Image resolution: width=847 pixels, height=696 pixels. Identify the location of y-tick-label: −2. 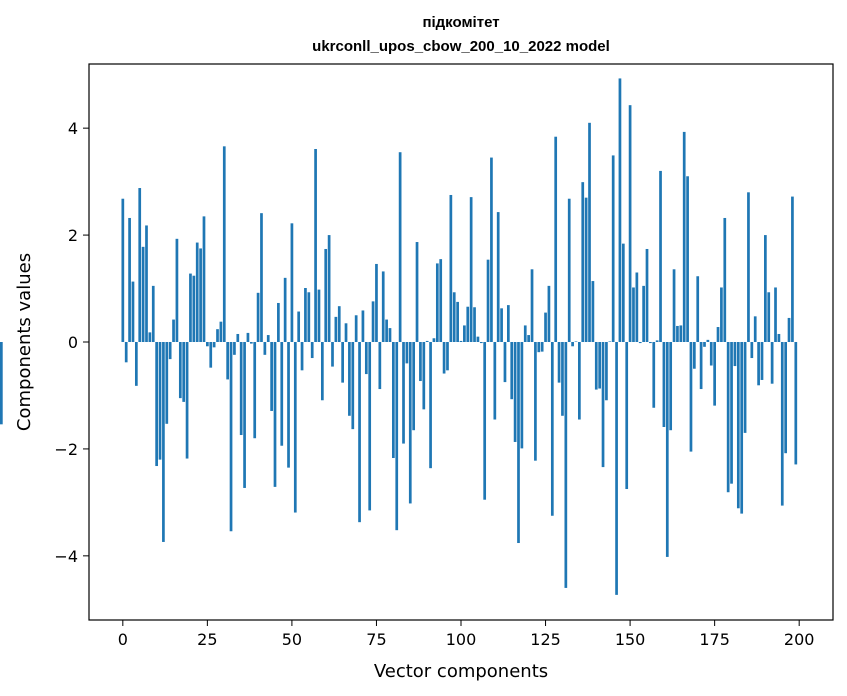
(66, 449).